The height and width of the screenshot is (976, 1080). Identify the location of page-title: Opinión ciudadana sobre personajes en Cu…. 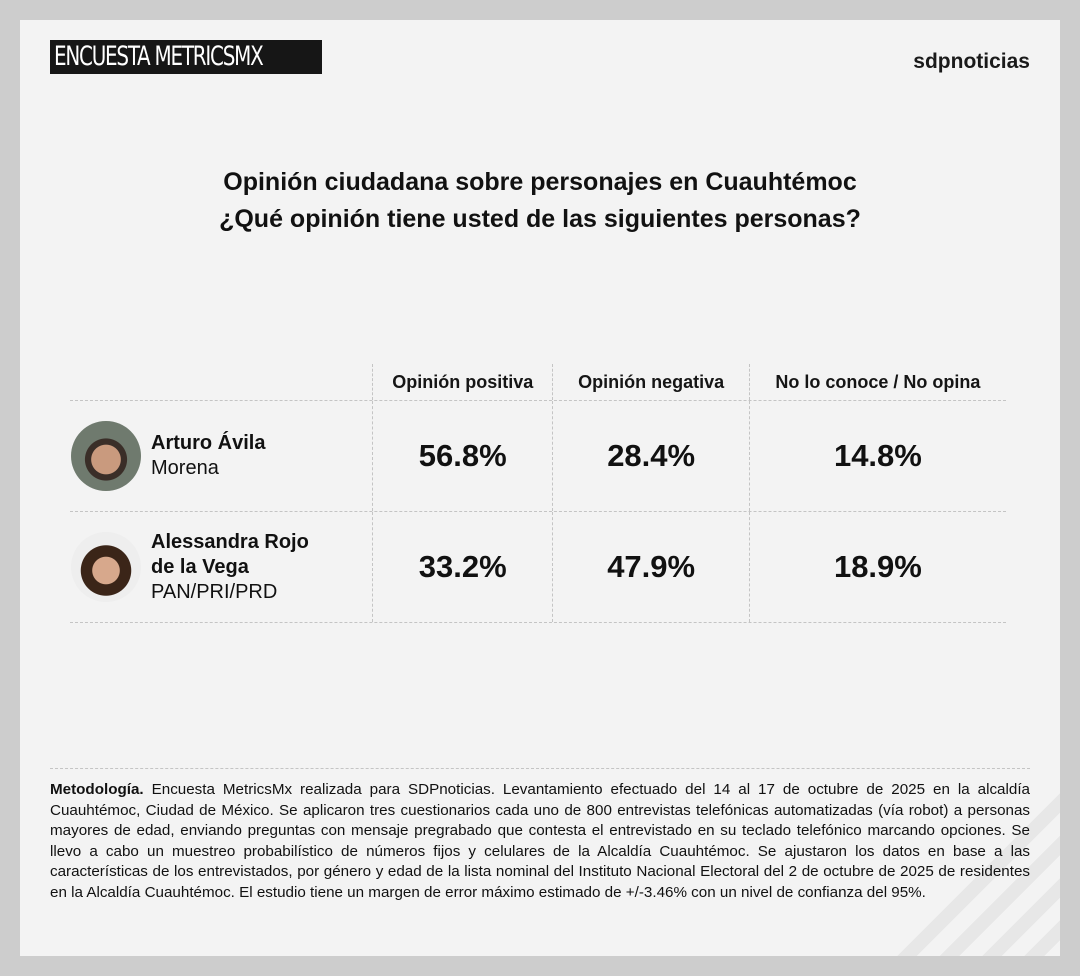
(540, 201).